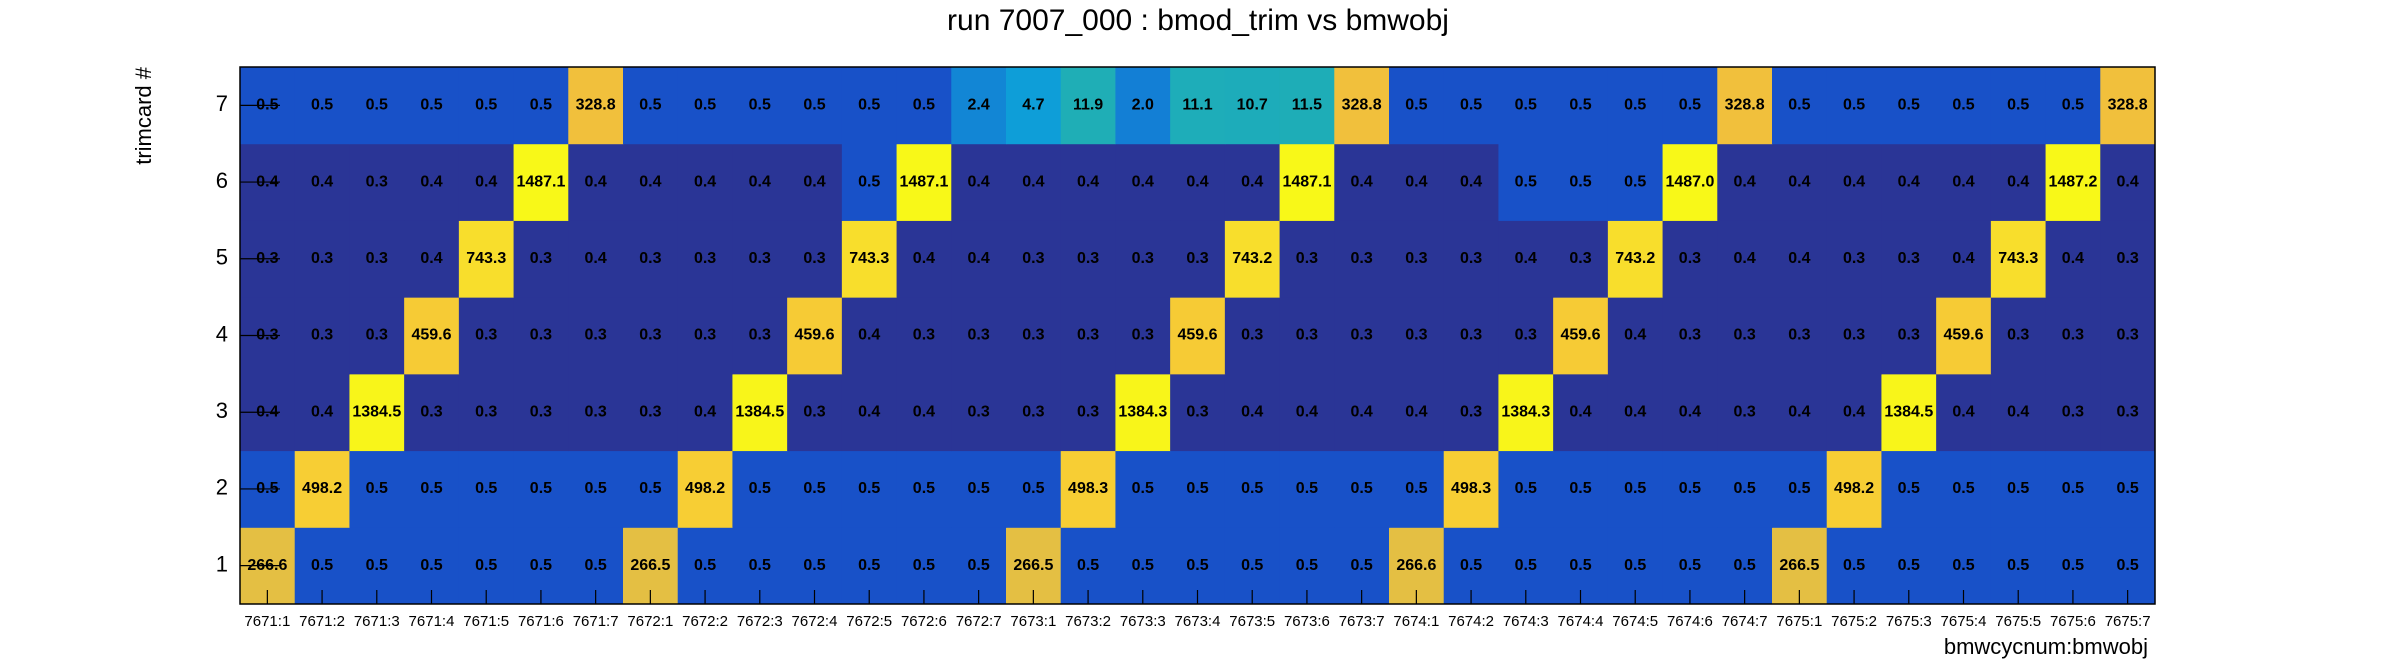  What do you see at coordinates (1033, 105) in the screenshot?
I see `cell-label: 4.7` at bounding box center [1033, 105].